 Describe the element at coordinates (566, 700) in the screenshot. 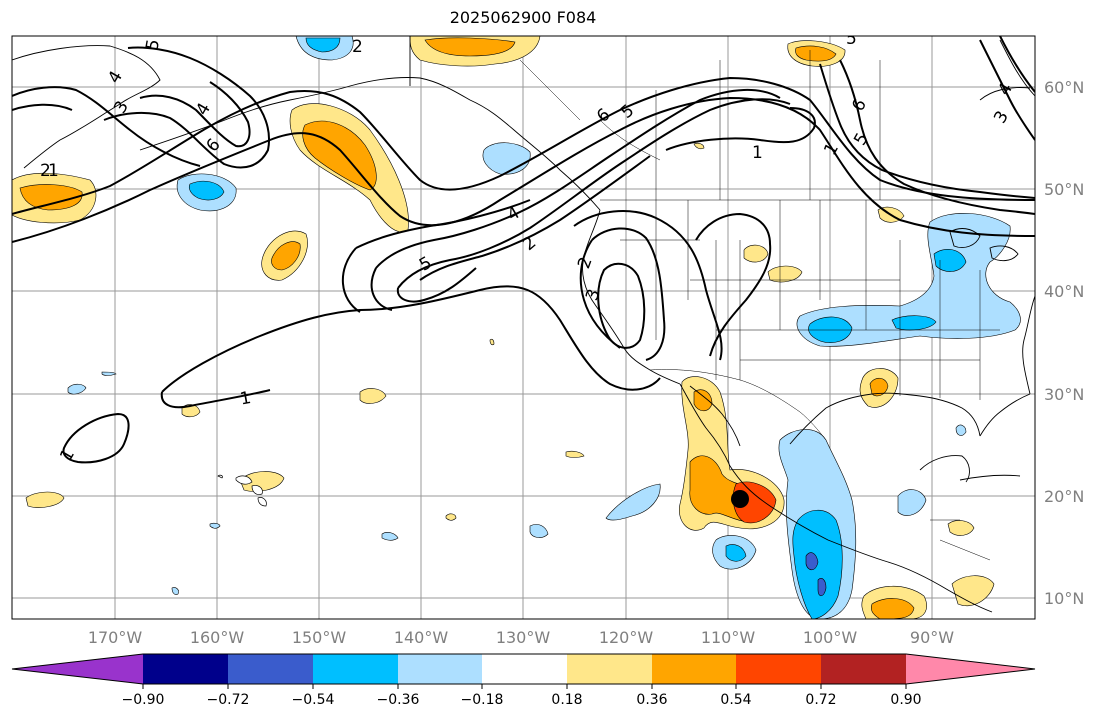

I see `colorbar-label: 0.18` at that location.